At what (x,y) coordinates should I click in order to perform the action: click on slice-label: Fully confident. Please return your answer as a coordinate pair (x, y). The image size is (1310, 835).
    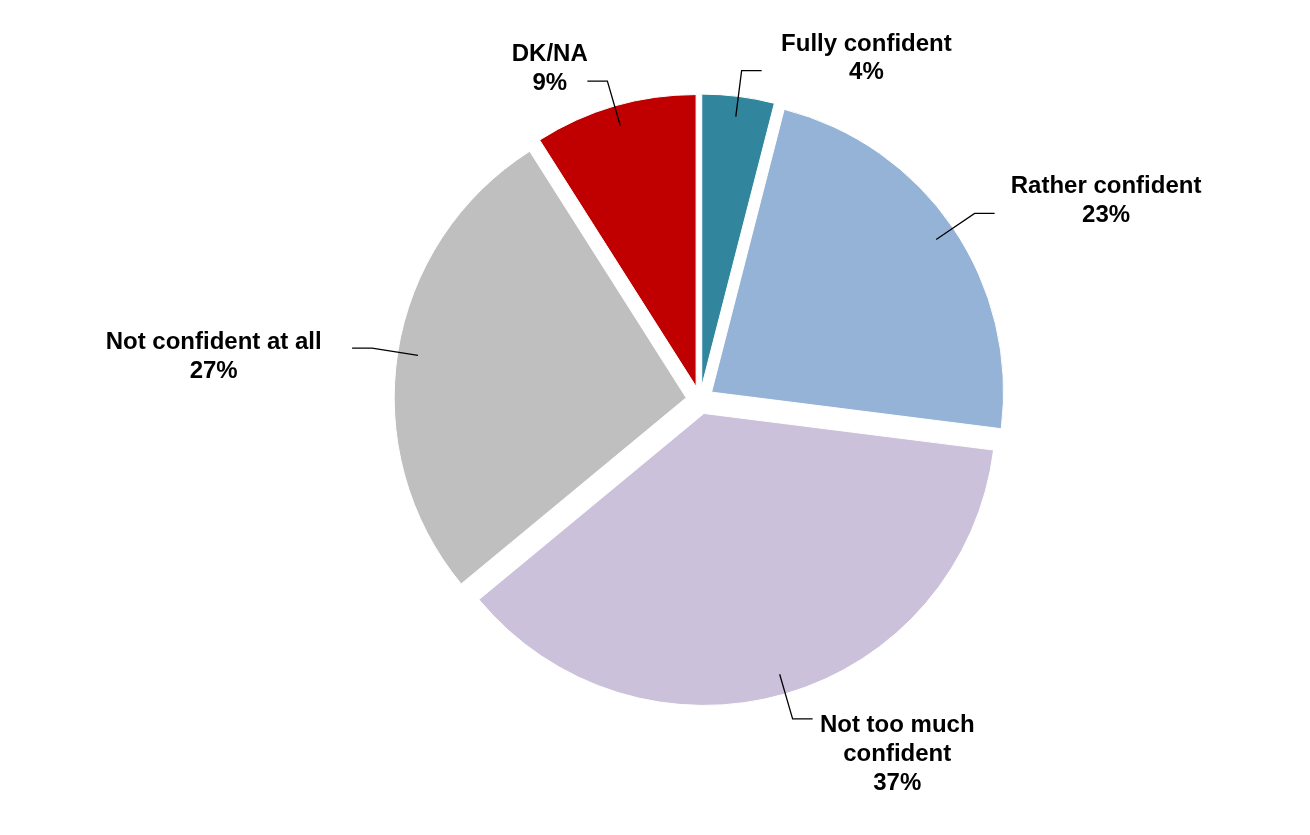
    Looking at the image, I should click on (866, 42).